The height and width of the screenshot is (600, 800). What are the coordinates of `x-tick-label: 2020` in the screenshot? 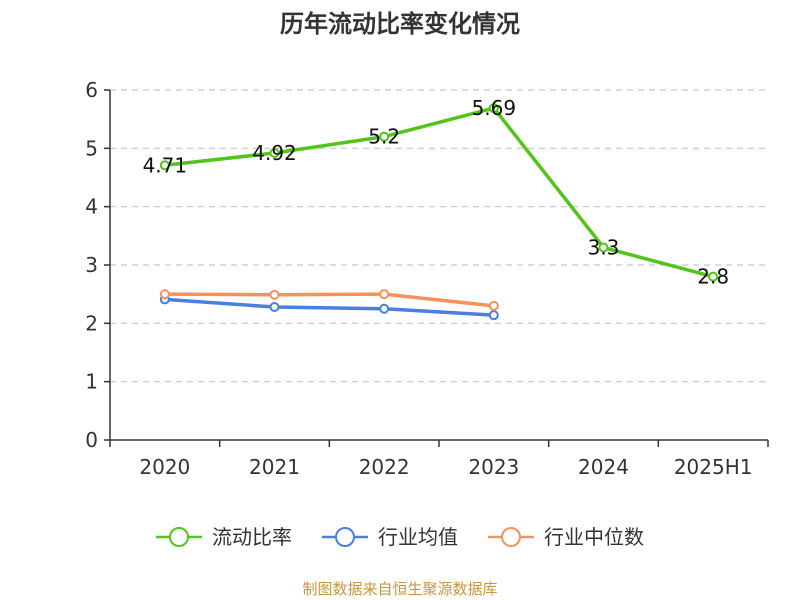 It's located at (164, 467).